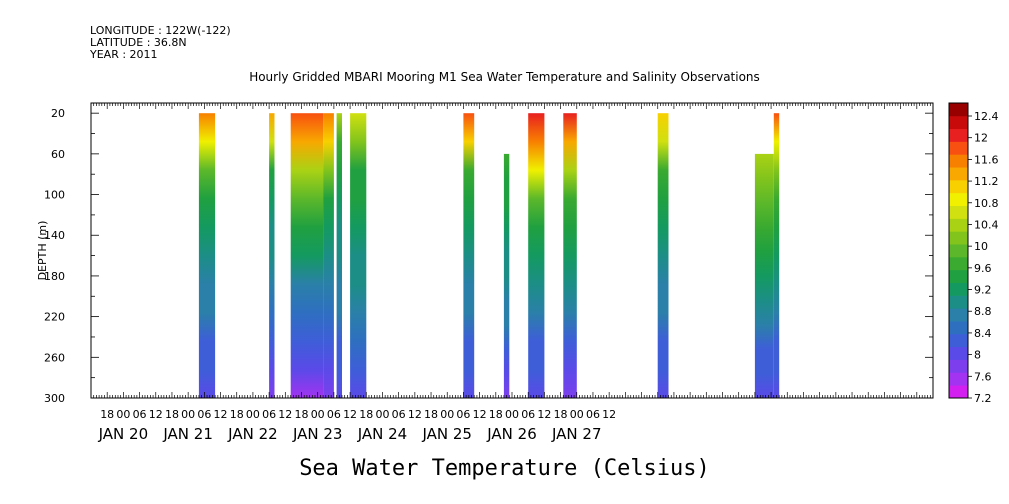  Describe the element at coordinates (986, 159) in the screenshot. I see `colorbar-label: 11.6` at that location.